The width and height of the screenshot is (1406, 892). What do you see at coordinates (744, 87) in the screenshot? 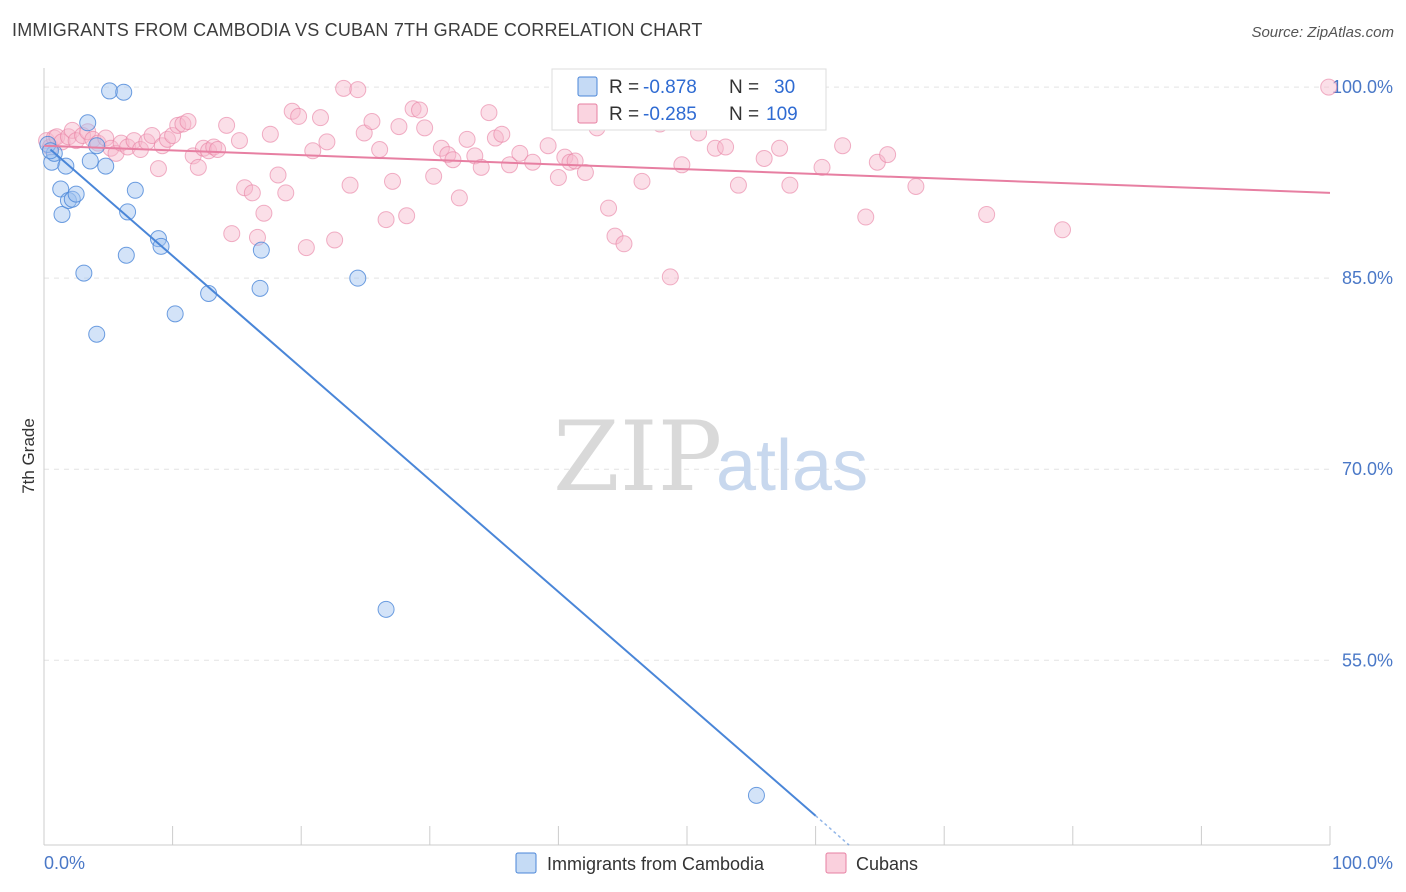
I see `legend-n-label-cambodia: N =` at bounding box center [744, 87].